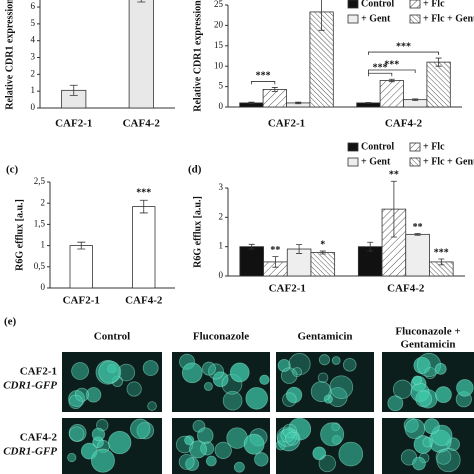  I want to click on y-tick-label: 5, so click(33, 23).